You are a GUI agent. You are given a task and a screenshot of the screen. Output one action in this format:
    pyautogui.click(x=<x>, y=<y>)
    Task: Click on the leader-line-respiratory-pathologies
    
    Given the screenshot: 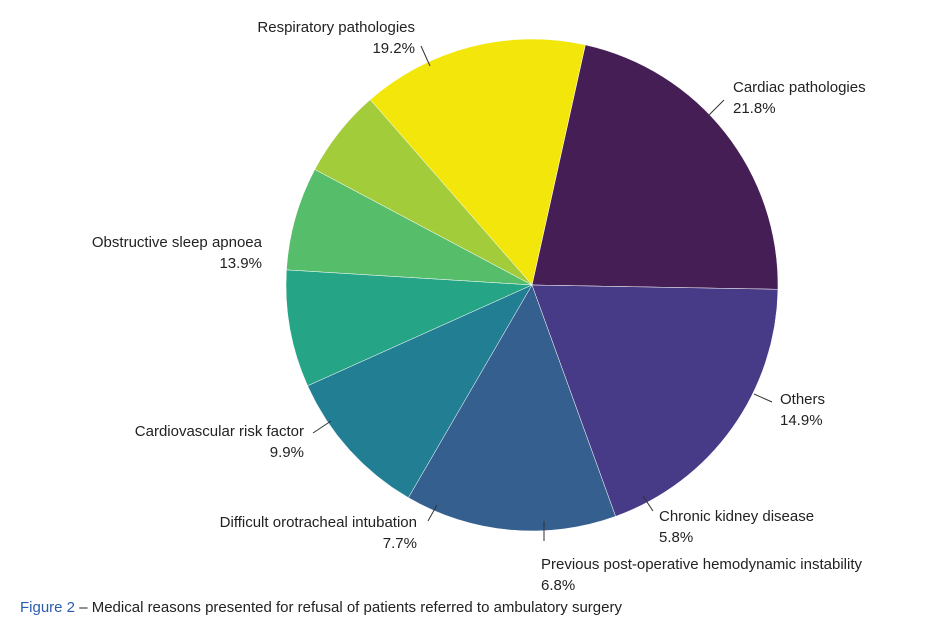 What is the action you would take?
    pyautogui.click(x=425, y=56)
    